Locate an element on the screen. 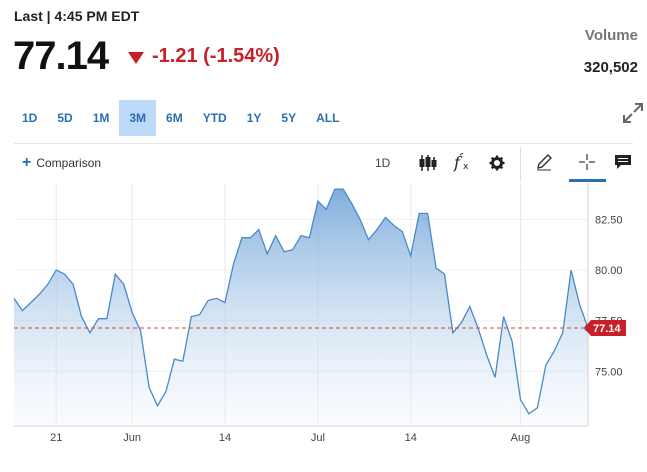 The image size is (647, 472). fx-indicator-icon: f x is located at coordinates (463, 162).